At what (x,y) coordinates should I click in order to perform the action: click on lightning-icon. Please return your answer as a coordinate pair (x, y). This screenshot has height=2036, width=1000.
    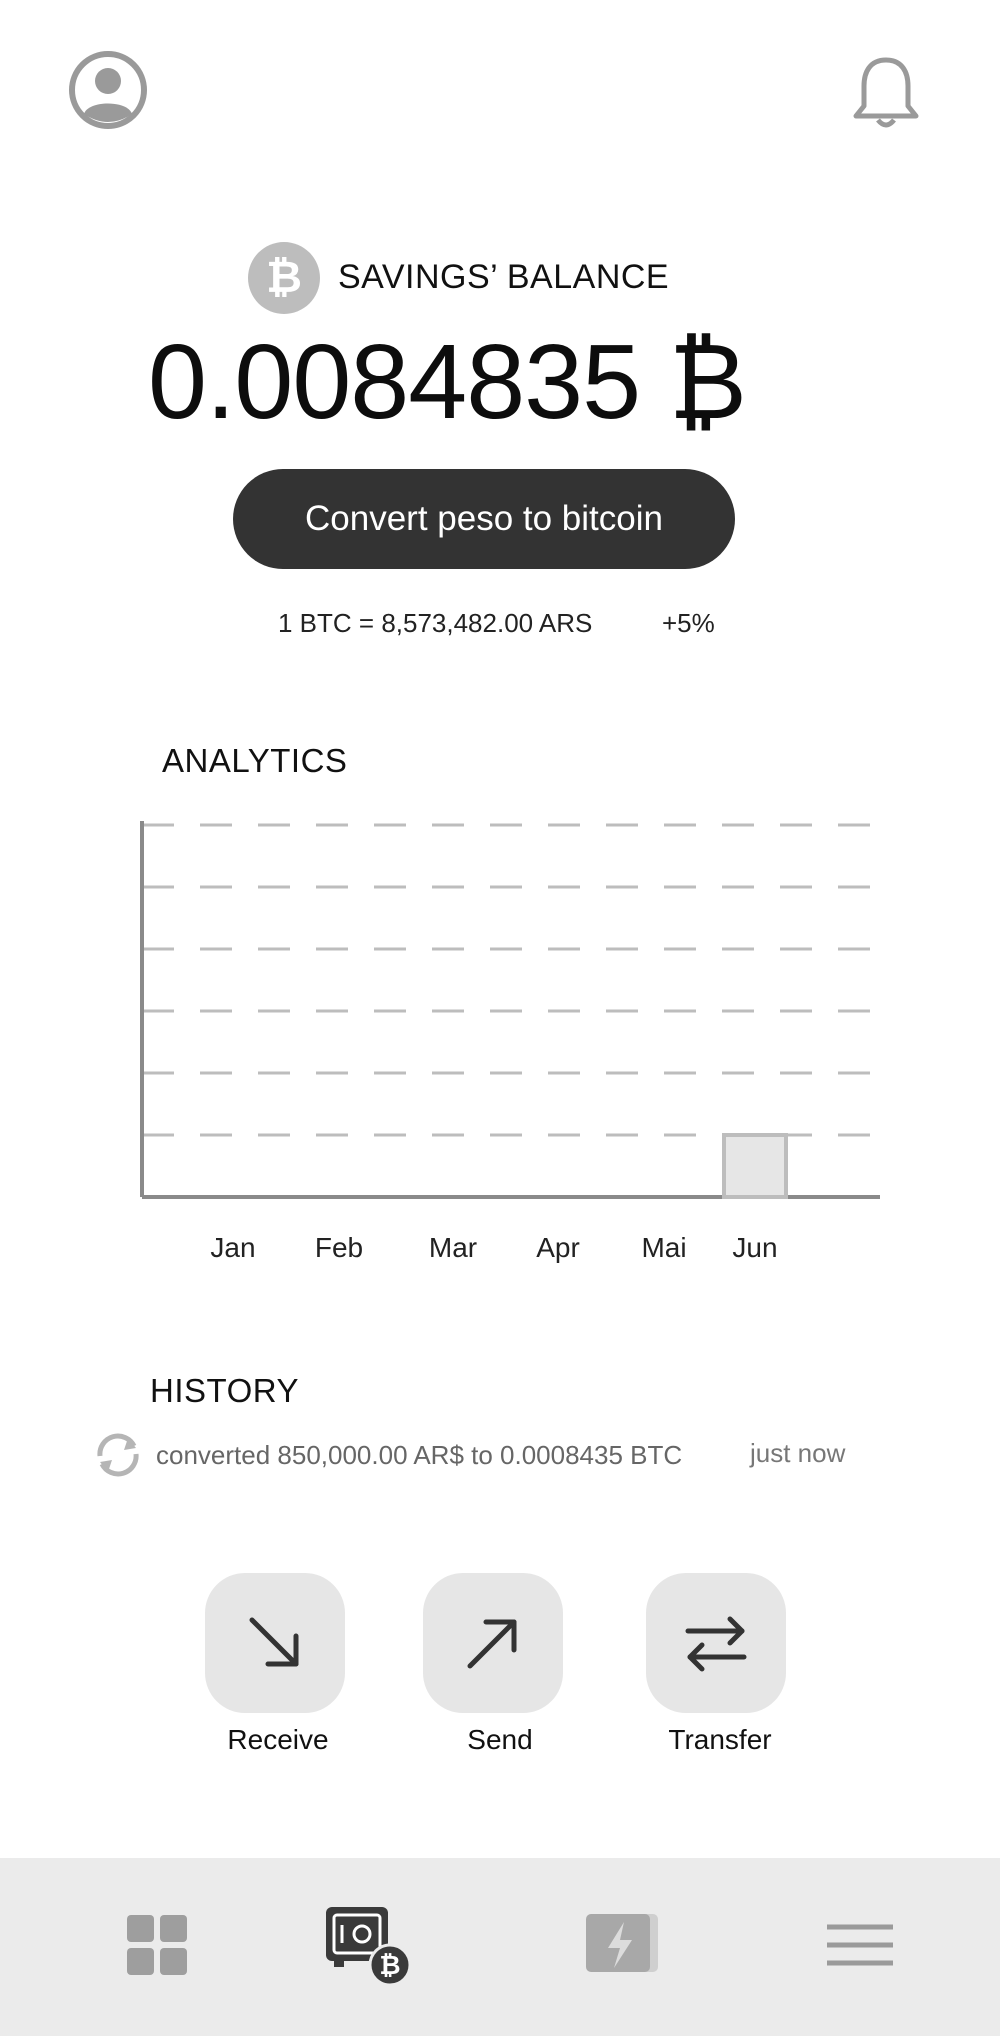
    Looking at the image, I should click on (622, 1943).